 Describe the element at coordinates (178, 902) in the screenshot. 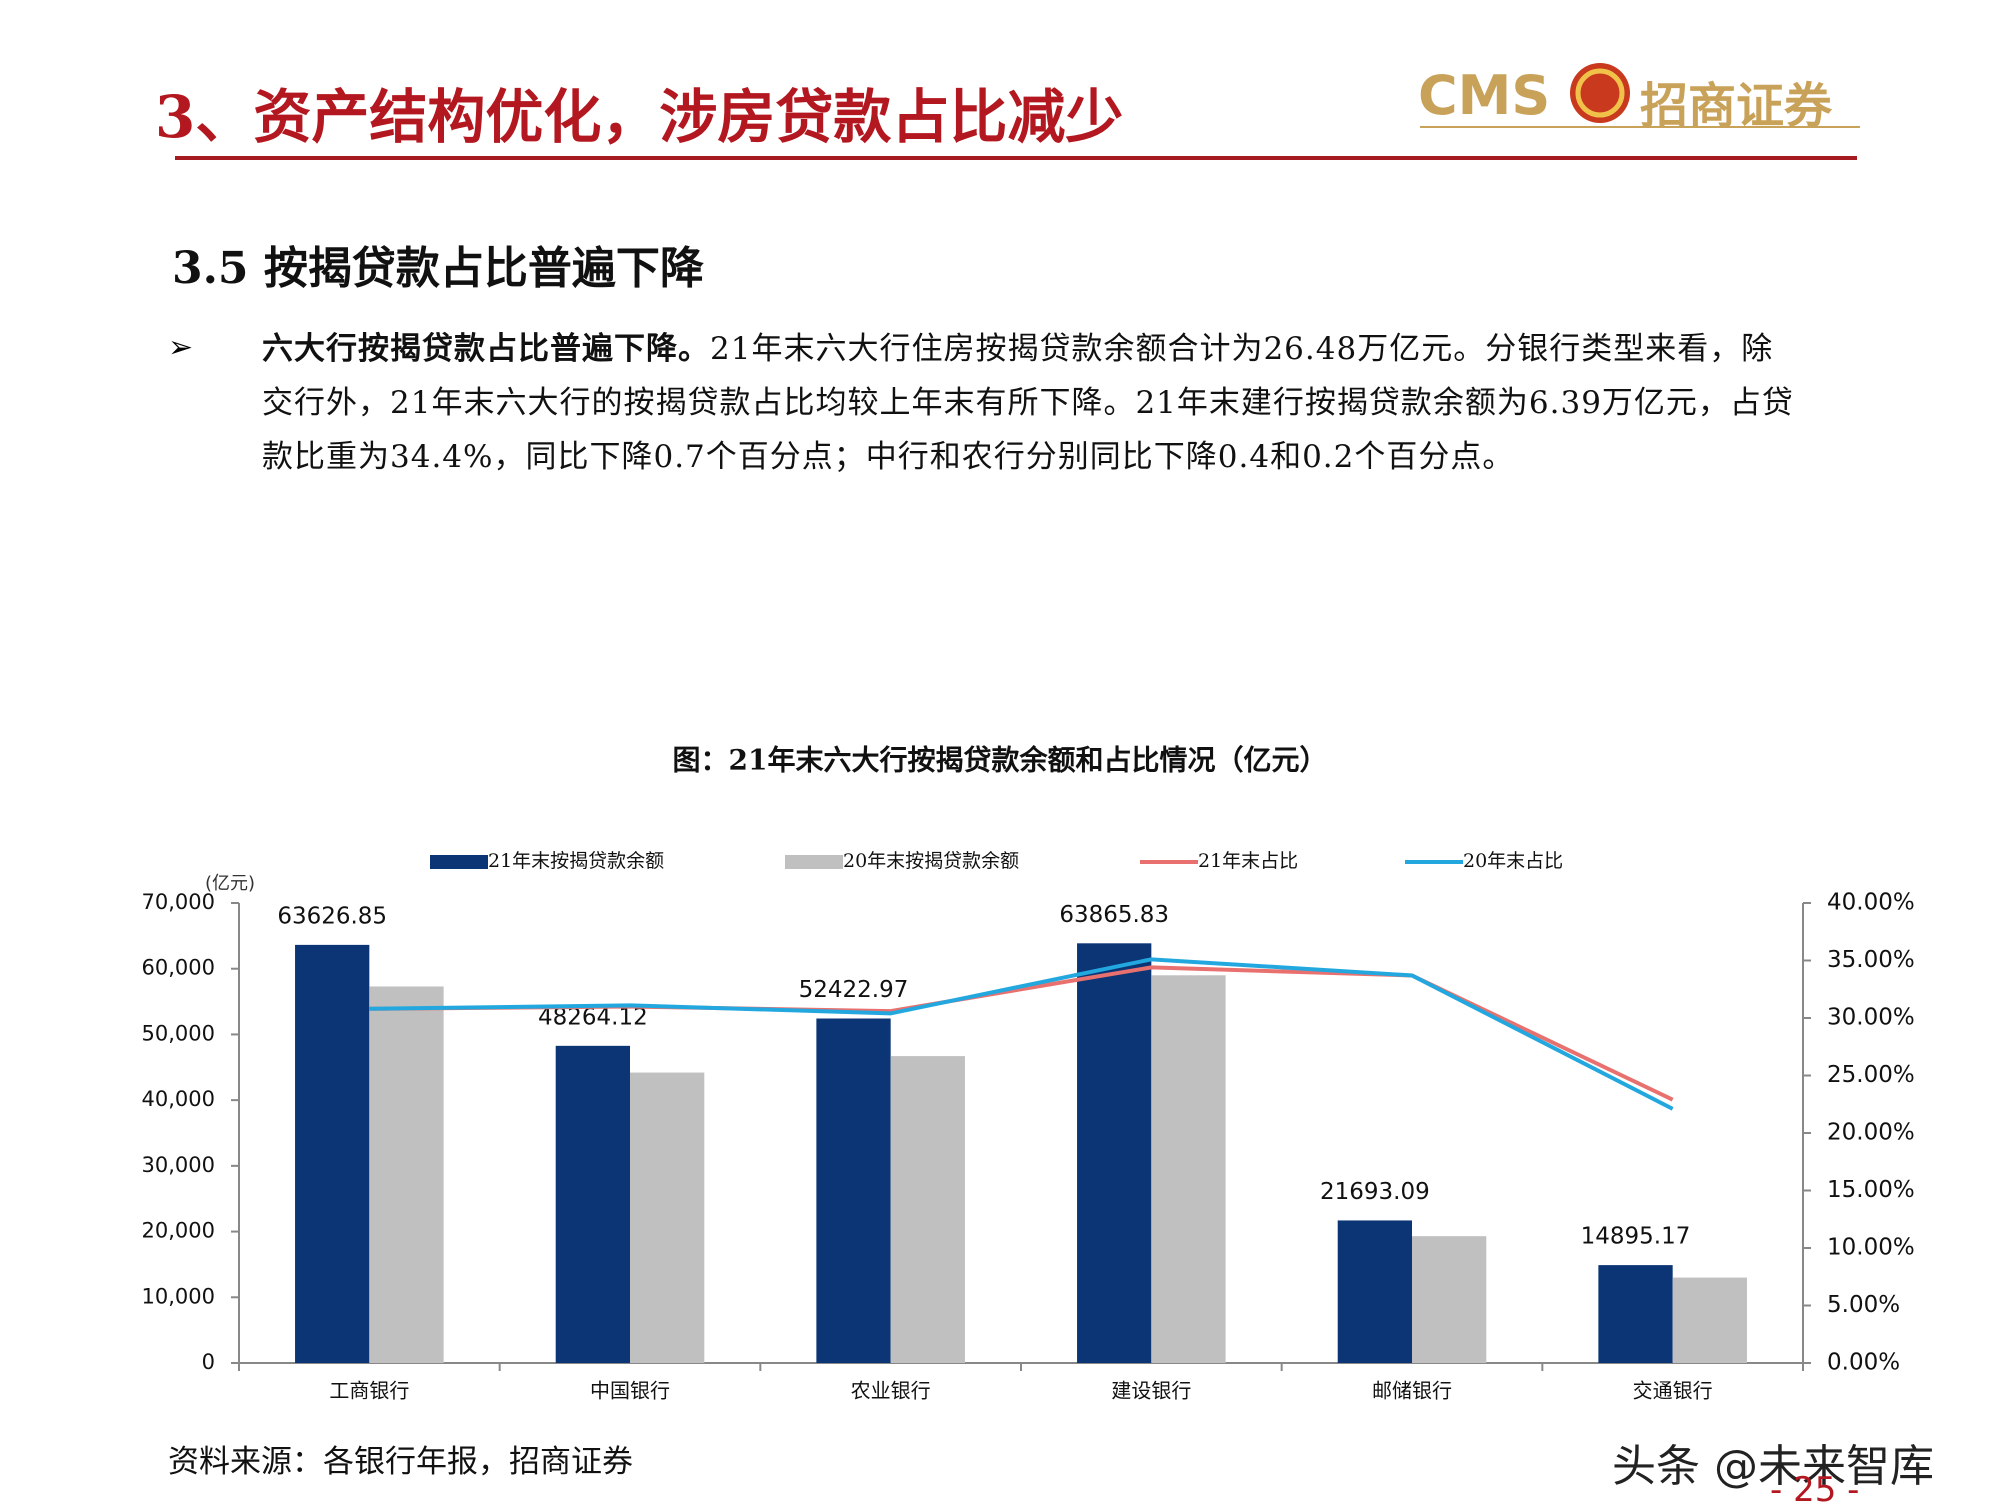

I see `y-tick-label: 70,000` at that location.